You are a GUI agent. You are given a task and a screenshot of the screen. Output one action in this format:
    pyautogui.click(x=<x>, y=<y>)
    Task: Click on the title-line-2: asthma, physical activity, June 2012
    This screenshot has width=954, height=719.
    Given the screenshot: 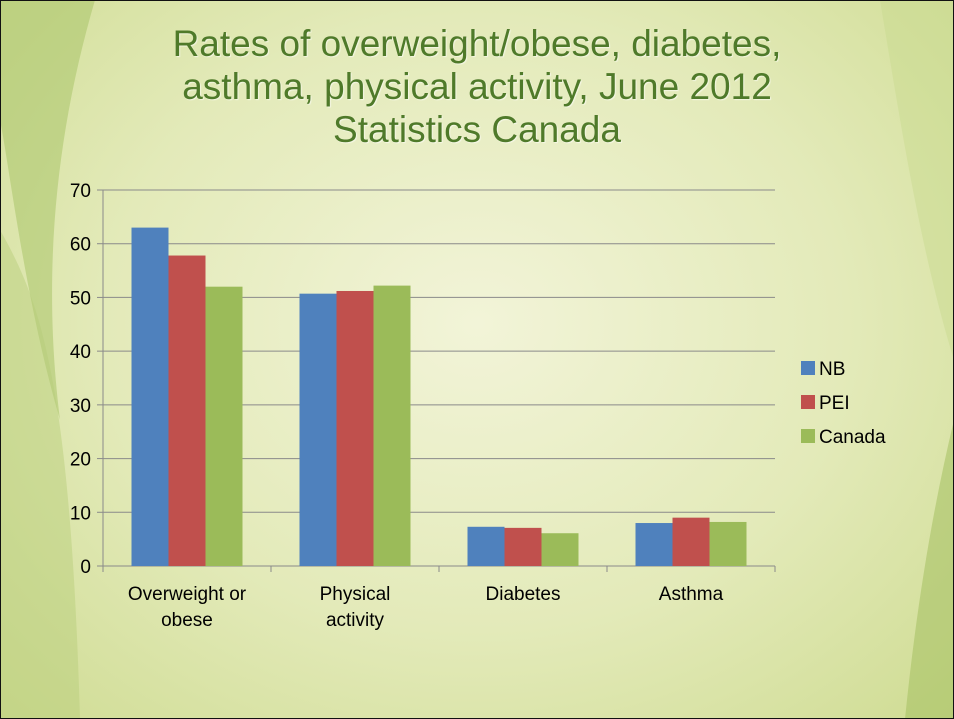 What is the action you would take?
    pyautogui.click(x=477, y=86)
    